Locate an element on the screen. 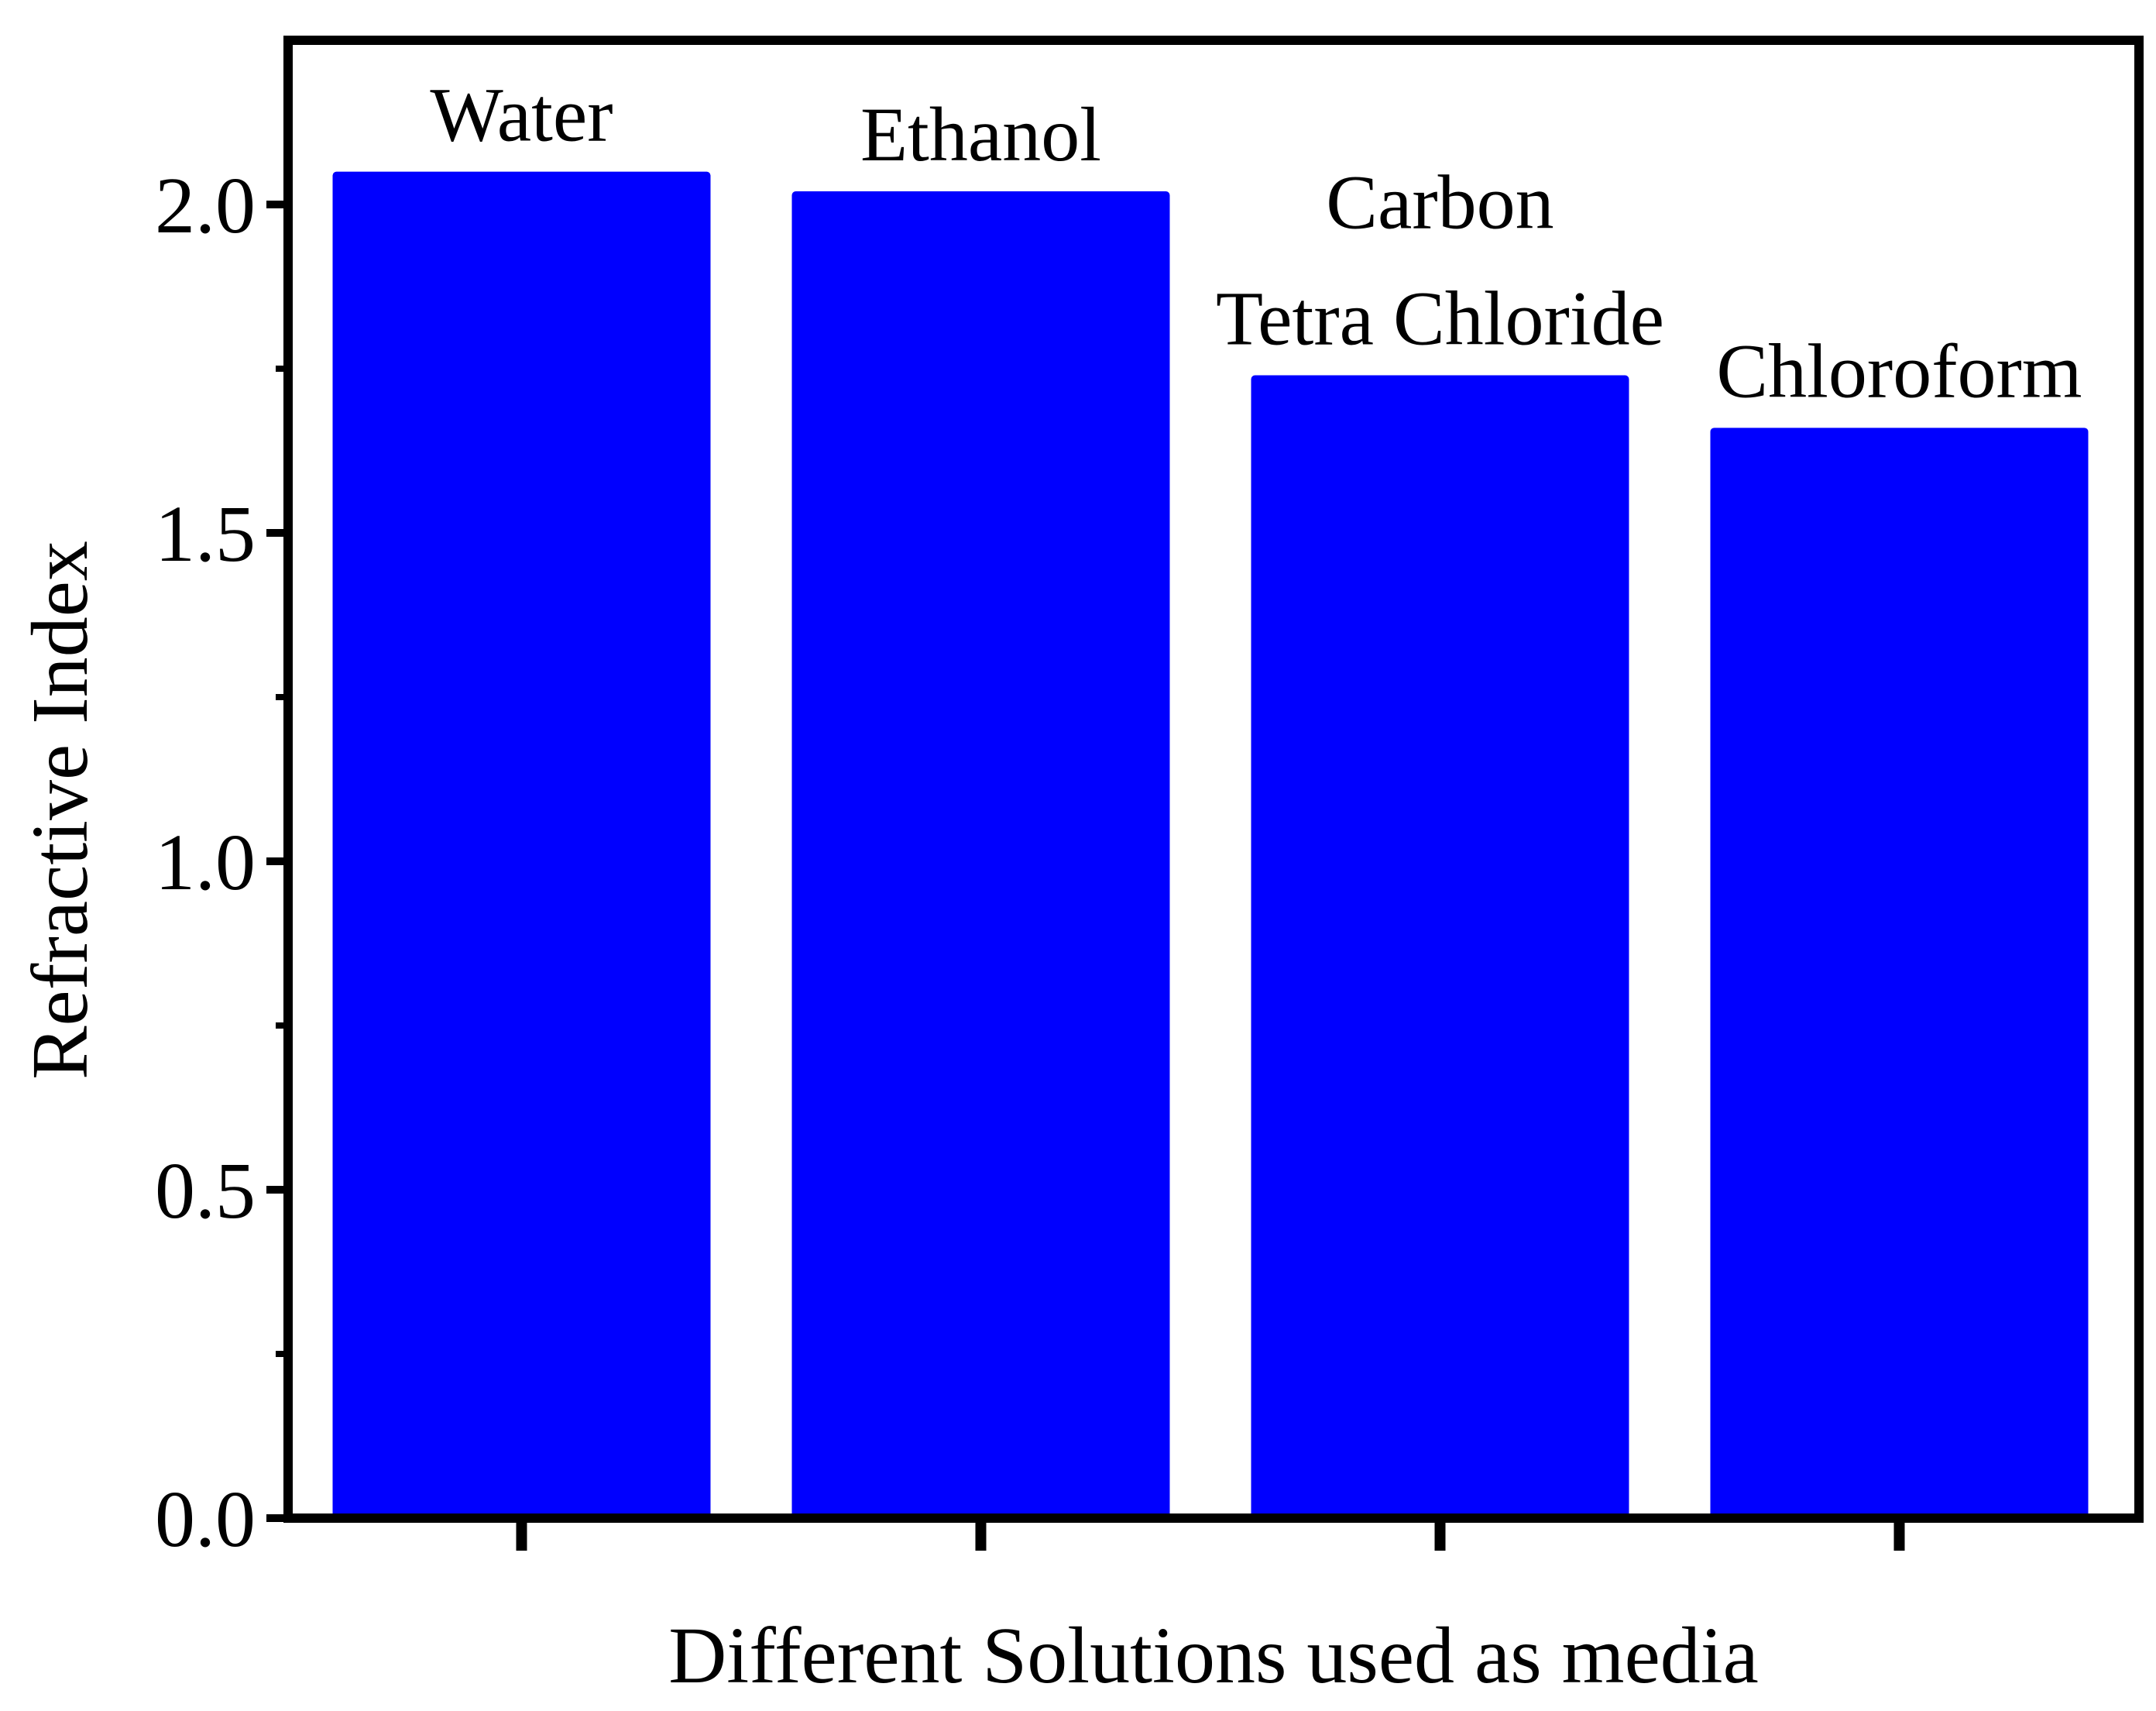 The width and height of the screenshot is (2156, 1711). bar-label-chloroform: Chloroform is located at coordinates (1899, 371).